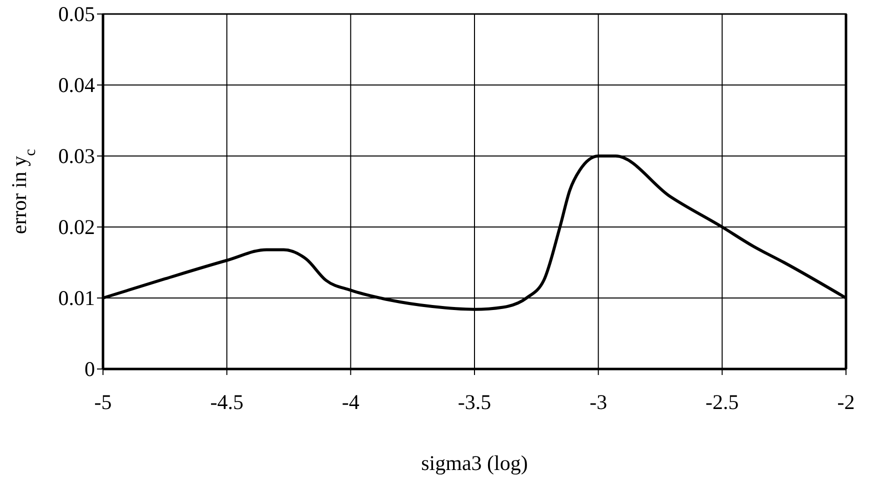 The width and height of the screenshot is (870, 489). I want to click on x-tick-label: -5, so click(103, 402).